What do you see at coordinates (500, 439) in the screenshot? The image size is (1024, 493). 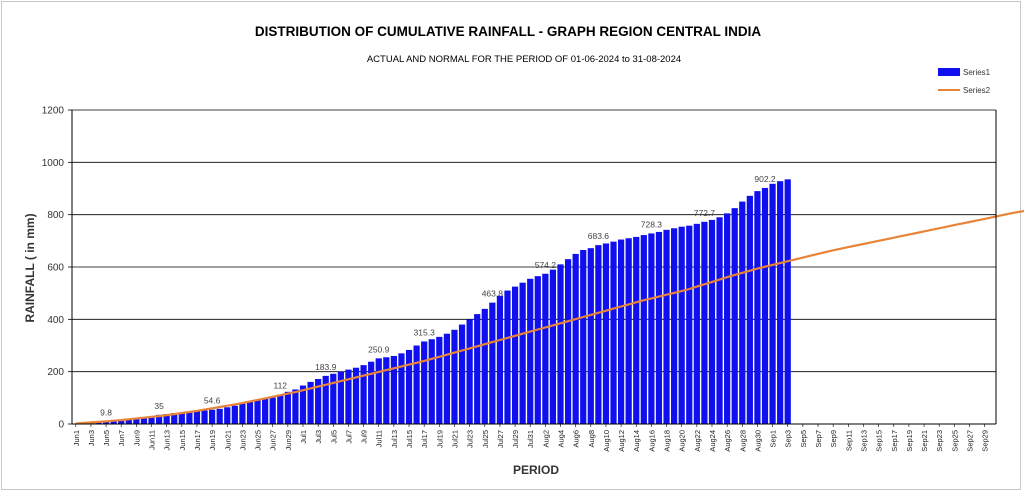 I see `x-tick-label: Jul27` at bounding box center [500, 439].